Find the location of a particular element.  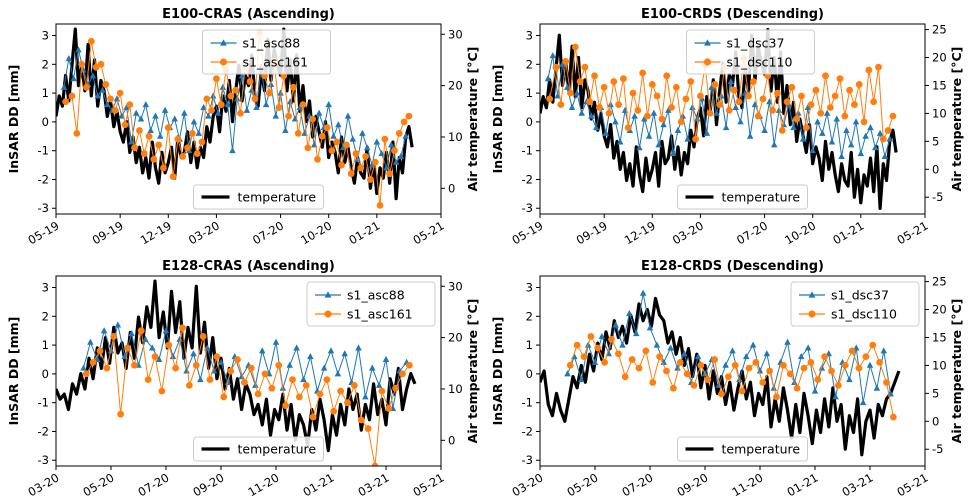

chart-title: E100-CRAS (Ascending) is located at coordinates (248, 14).